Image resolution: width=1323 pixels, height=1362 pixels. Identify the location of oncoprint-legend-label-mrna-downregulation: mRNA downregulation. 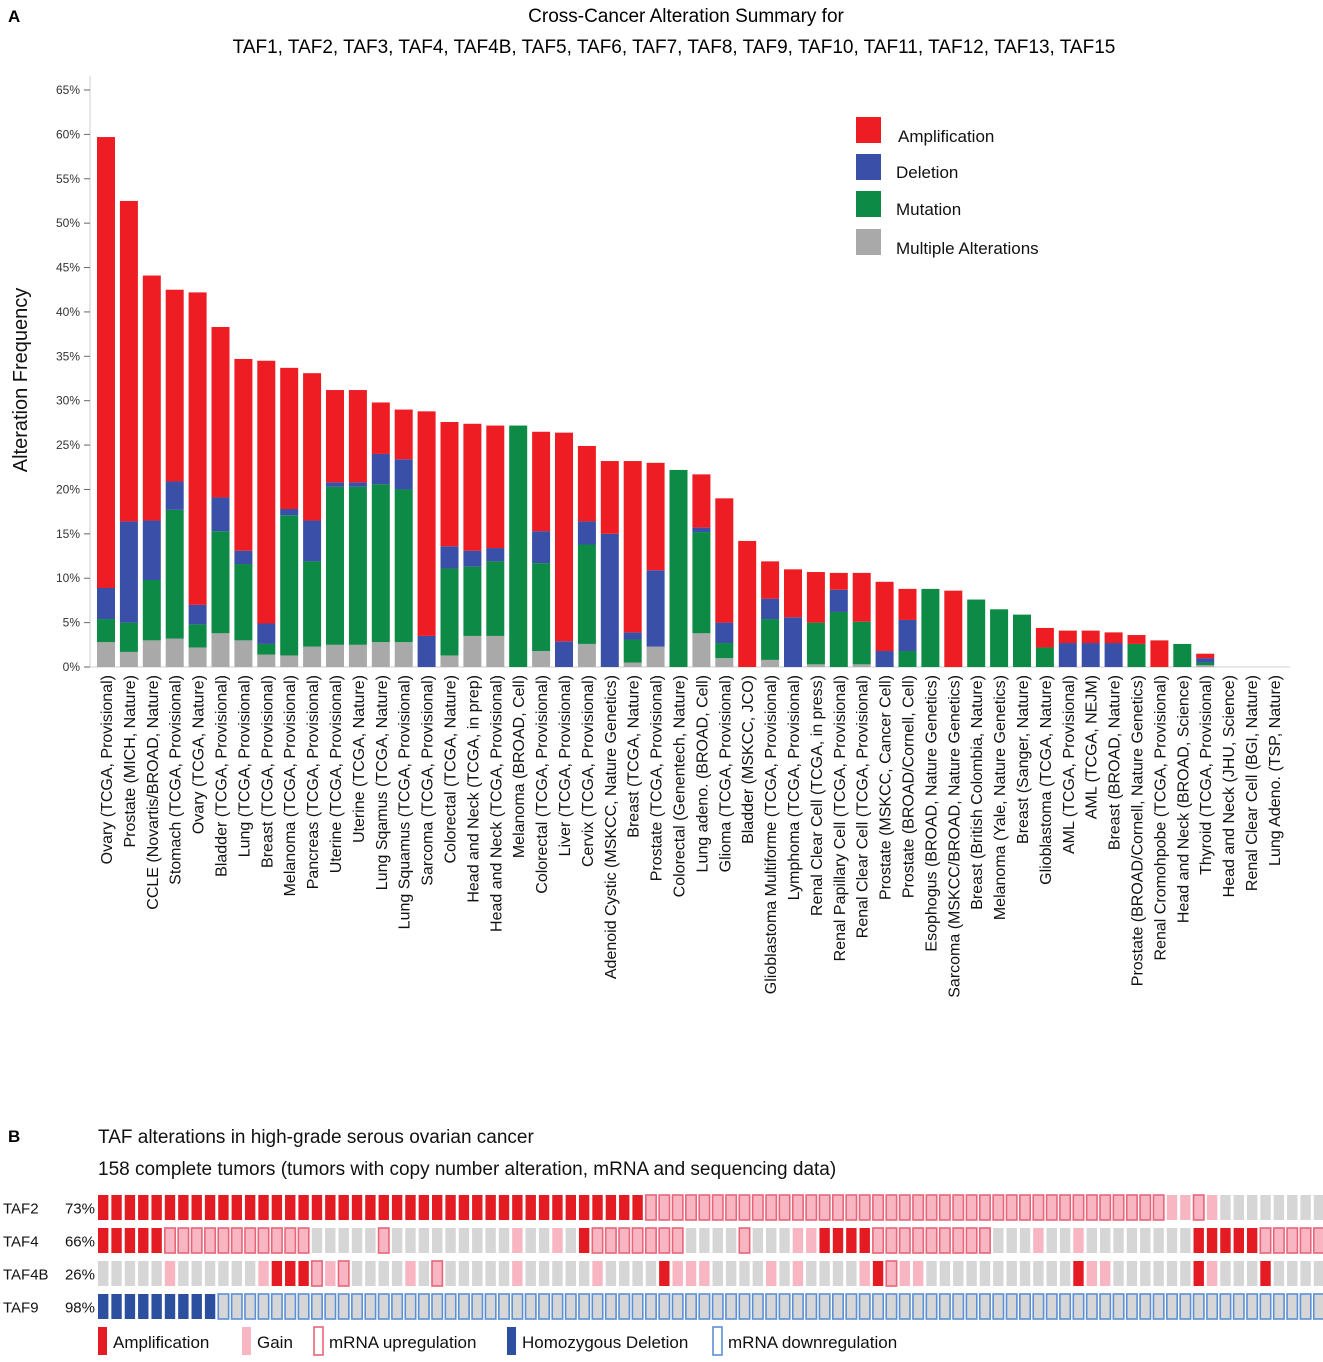
(812, 1342).